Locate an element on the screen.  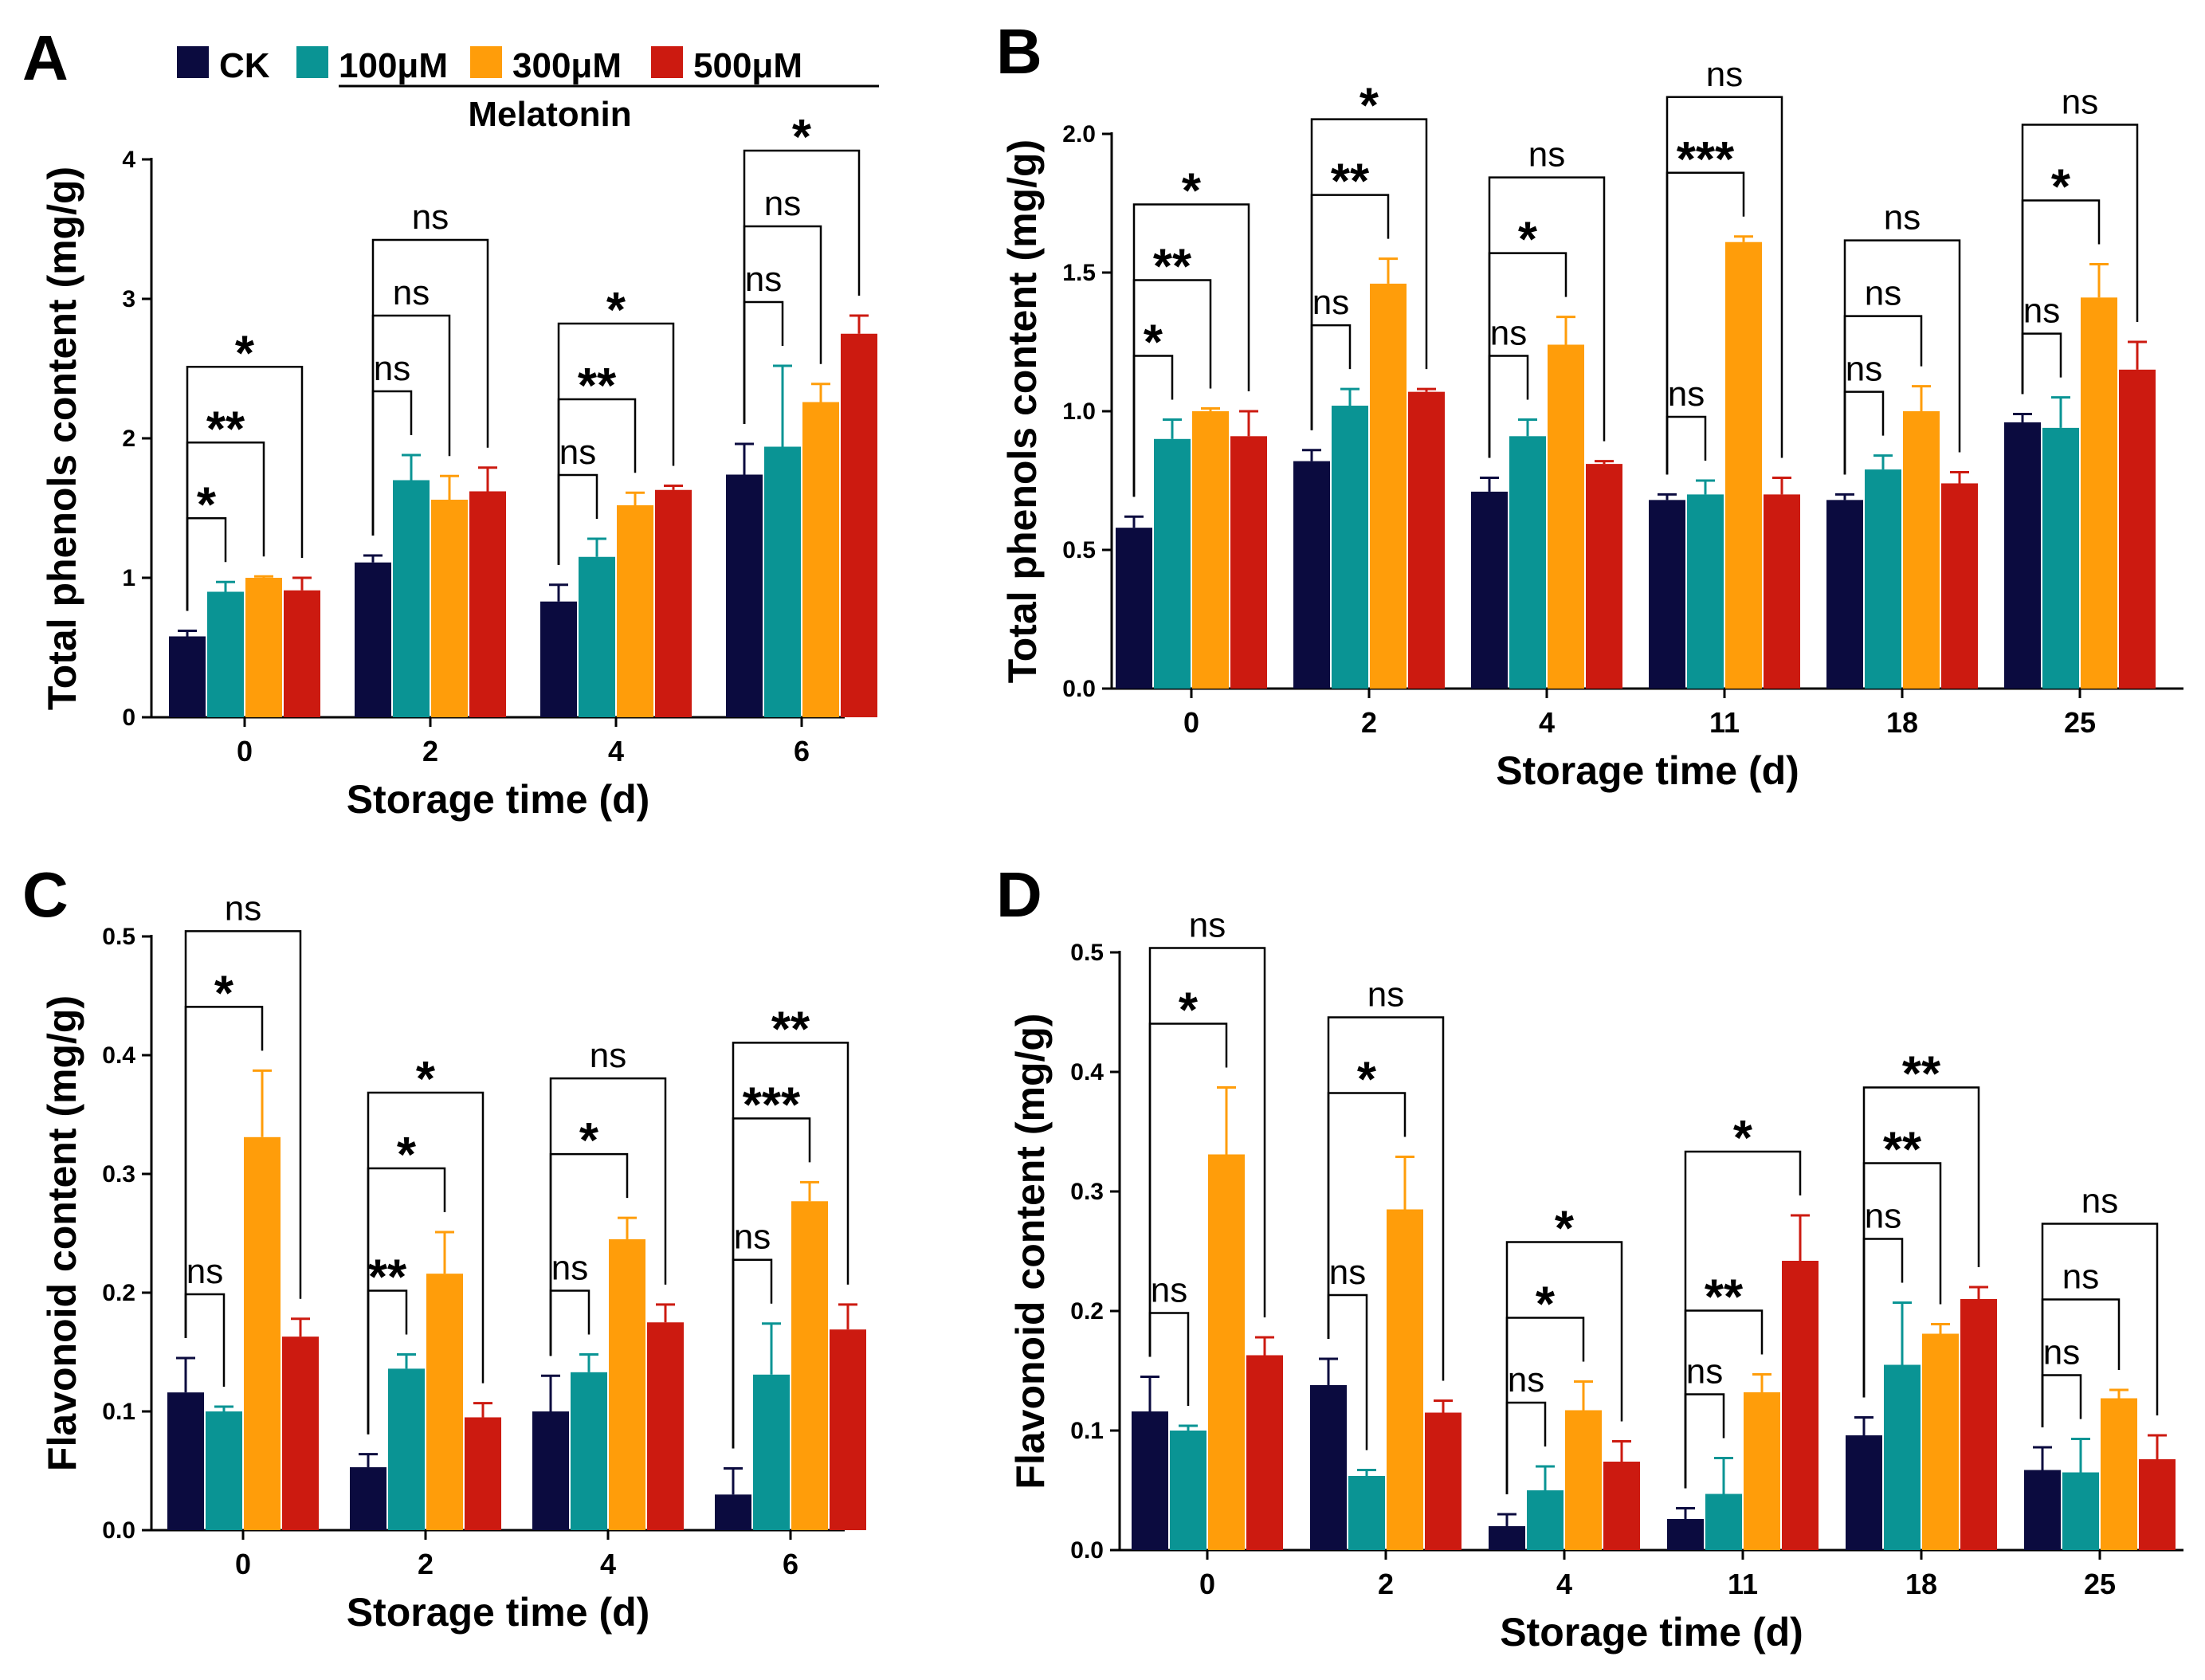
x-tick-label: 4 is located at coordinates (1564, 1584).